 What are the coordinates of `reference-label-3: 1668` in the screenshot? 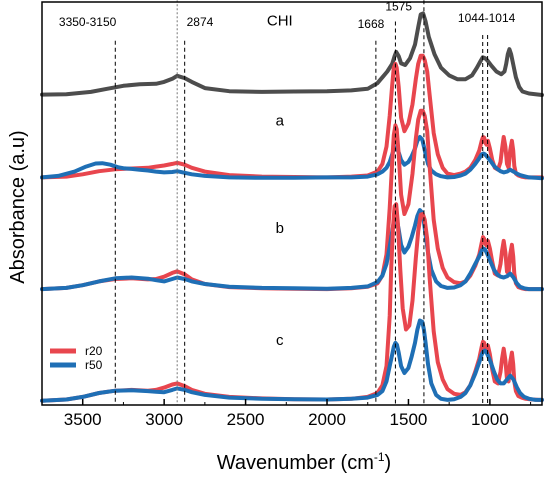 It's located at (371, 24).